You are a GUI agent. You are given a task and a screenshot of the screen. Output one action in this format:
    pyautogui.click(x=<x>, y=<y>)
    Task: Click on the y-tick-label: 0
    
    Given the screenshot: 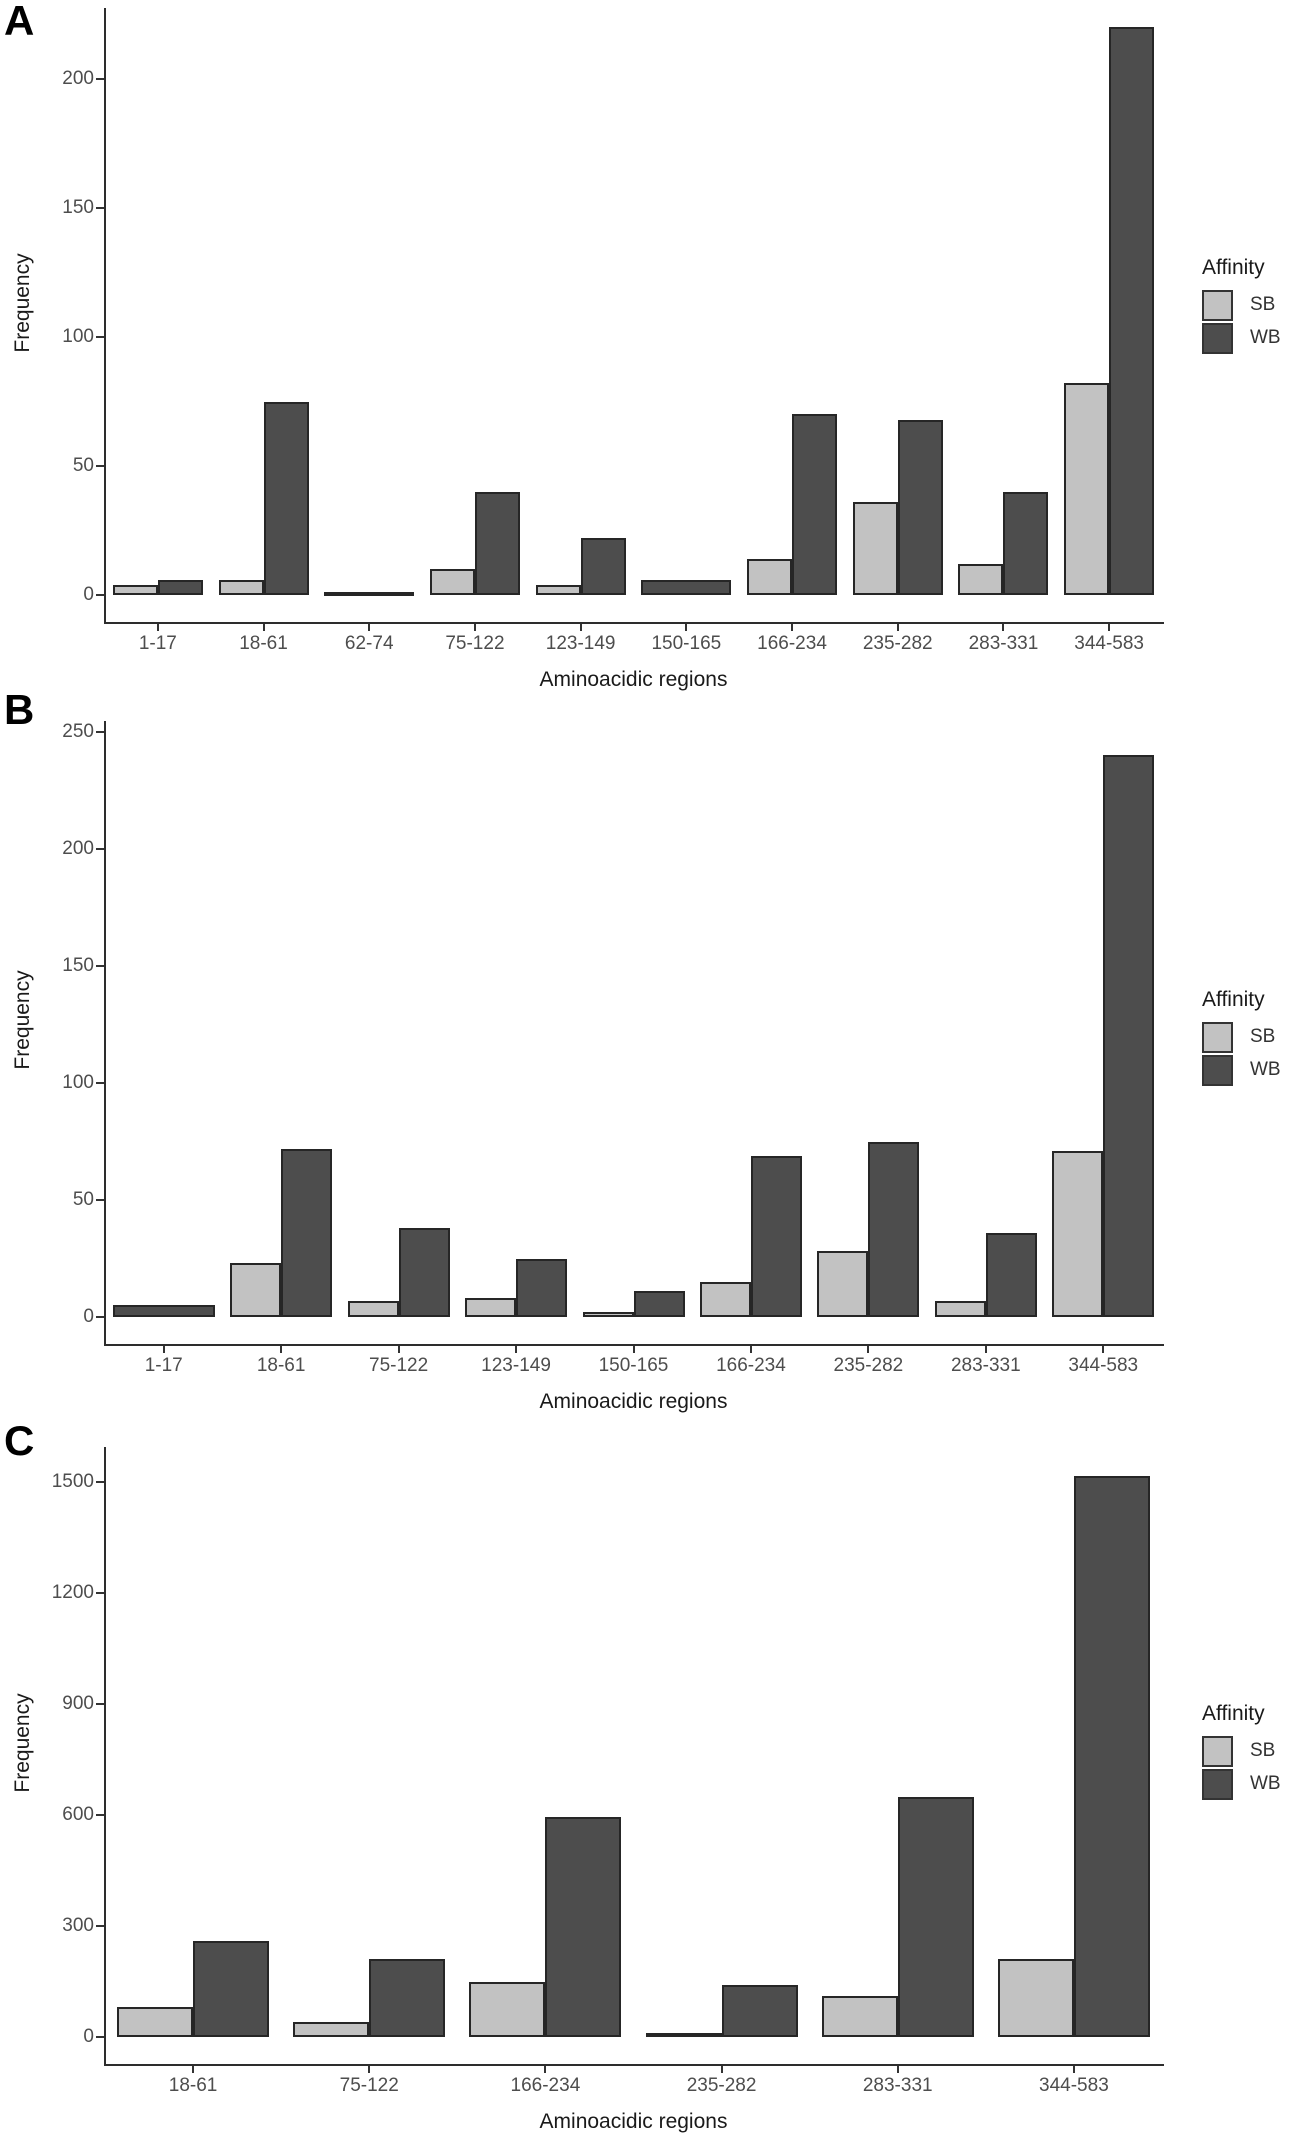 What is the action you would take?
    pyautogui.click(x=88, y=2036)
    